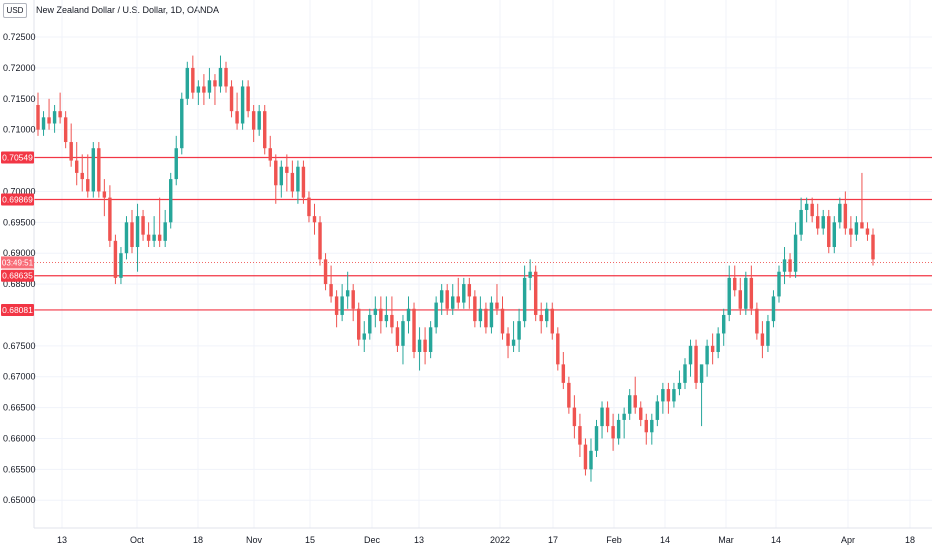 The width and height of the screenshot is (932, 550). What do you see at coordinates (553, 540) in the screenshot?
I see `x-tick-label: 17` at bounding box center [553, 540].